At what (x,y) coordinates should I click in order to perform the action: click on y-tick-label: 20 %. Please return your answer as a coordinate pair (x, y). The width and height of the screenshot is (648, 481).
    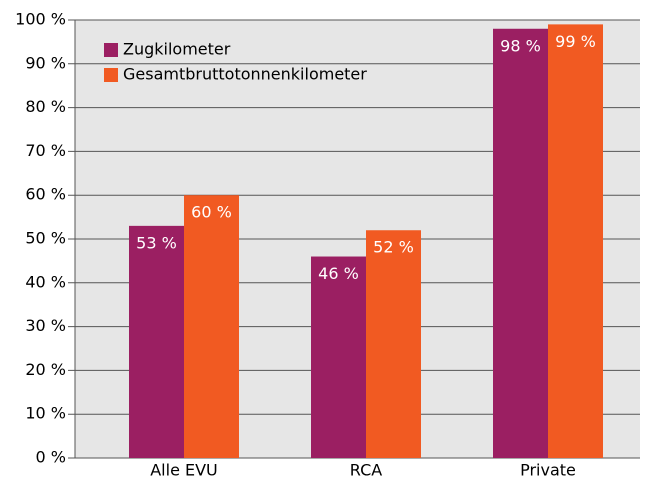
    Looking at the image, I should click on (45, 369).